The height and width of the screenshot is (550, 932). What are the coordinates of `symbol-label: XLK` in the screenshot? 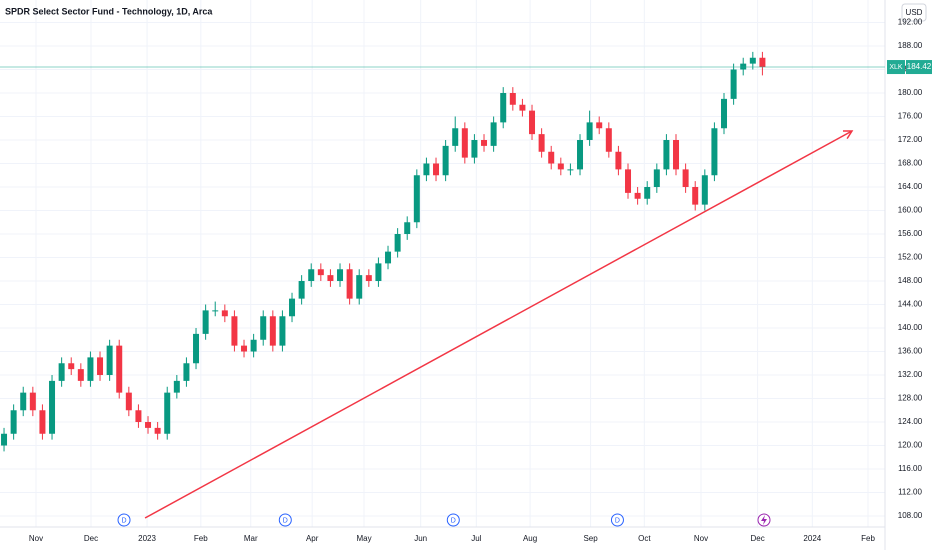 It's located at (896, 67).